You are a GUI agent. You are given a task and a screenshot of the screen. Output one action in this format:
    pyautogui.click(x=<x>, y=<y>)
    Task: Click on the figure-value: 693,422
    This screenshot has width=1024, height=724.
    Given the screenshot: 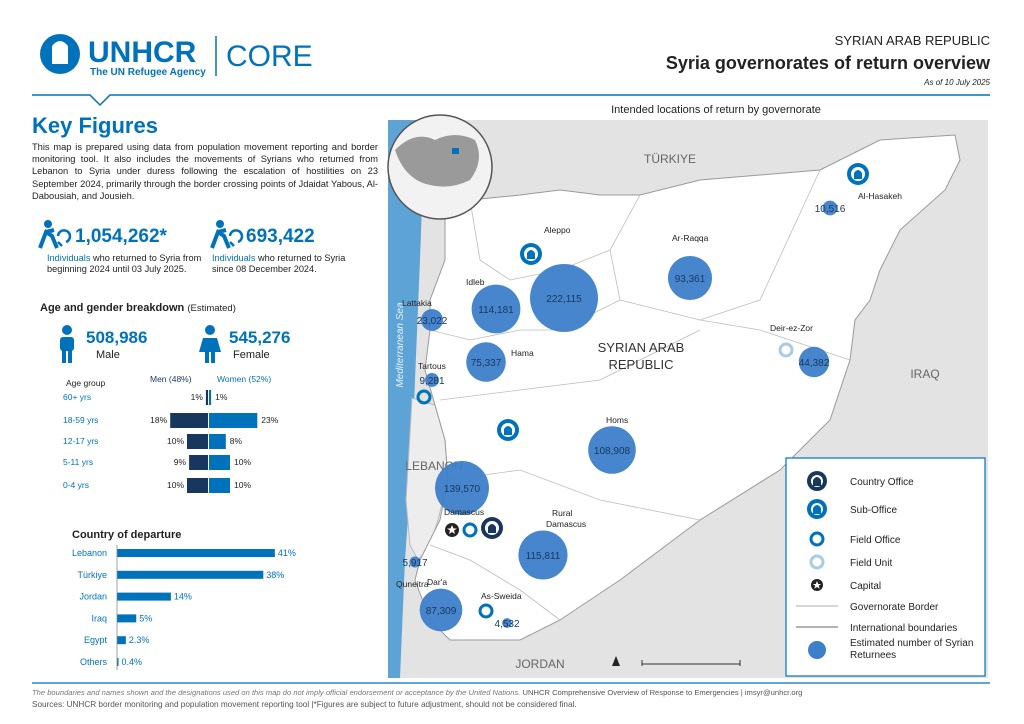 What is the action you would take?
    pyautogui.click(x=280, y=236)
    